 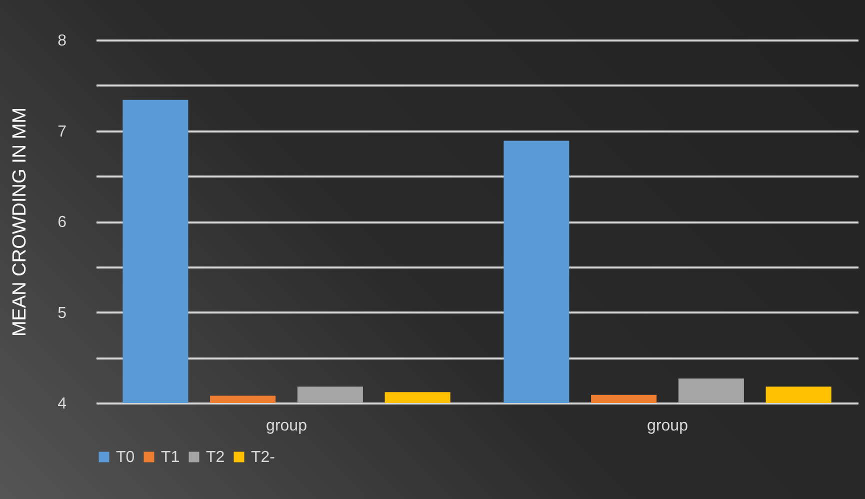 I want to click on legend-label: T2-, so click(x=263, y=457).